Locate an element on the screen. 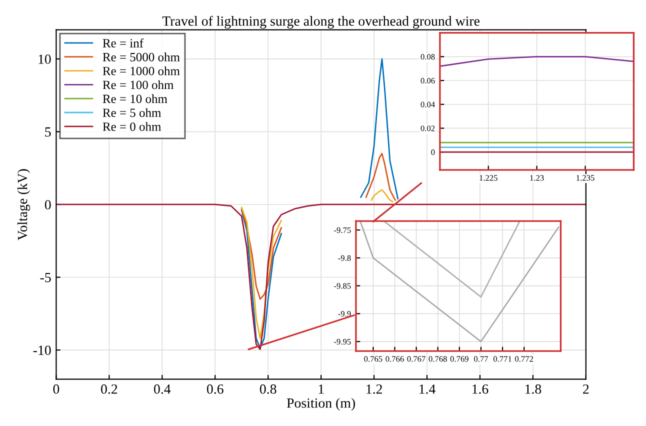 This screenshot has width=646, height=426. legend-label: Re = 1000 ohm is located at coordinates (141, 71).